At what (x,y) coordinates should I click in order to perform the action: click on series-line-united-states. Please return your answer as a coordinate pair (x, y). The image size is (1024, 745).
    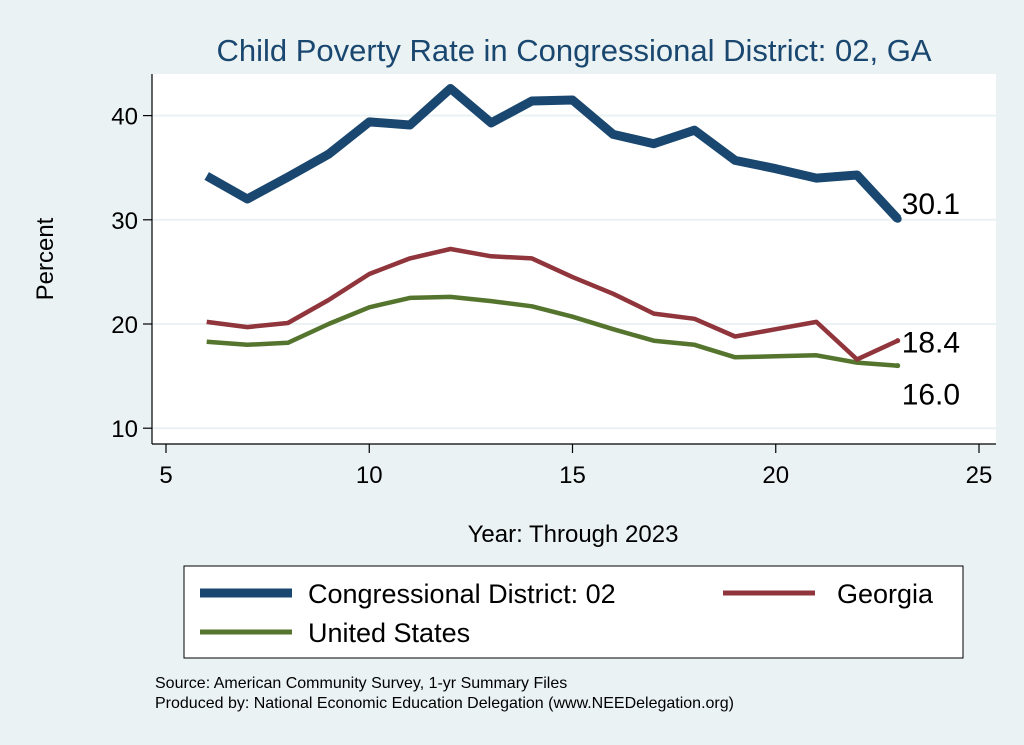
    Looking at the image, I should click on (552, 331).